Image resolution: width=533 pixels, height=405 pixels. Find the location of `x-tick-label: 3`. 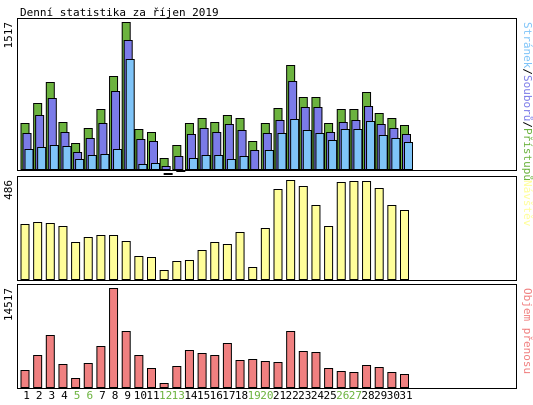

x-tick-label: 3 is located at coordinates (51, 395).